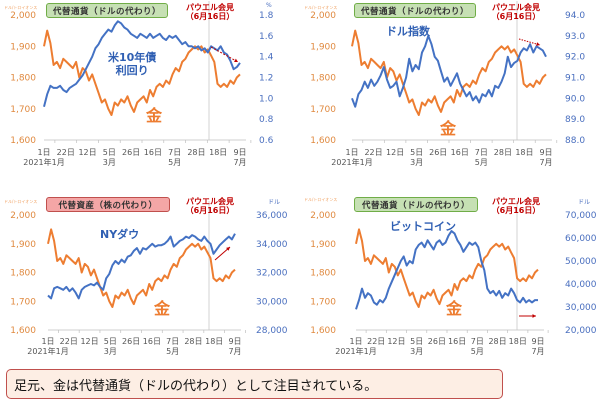 The image size is (600, 406). I want to click on series-label-bitcoin: ビットコイン, so click(423, 226).